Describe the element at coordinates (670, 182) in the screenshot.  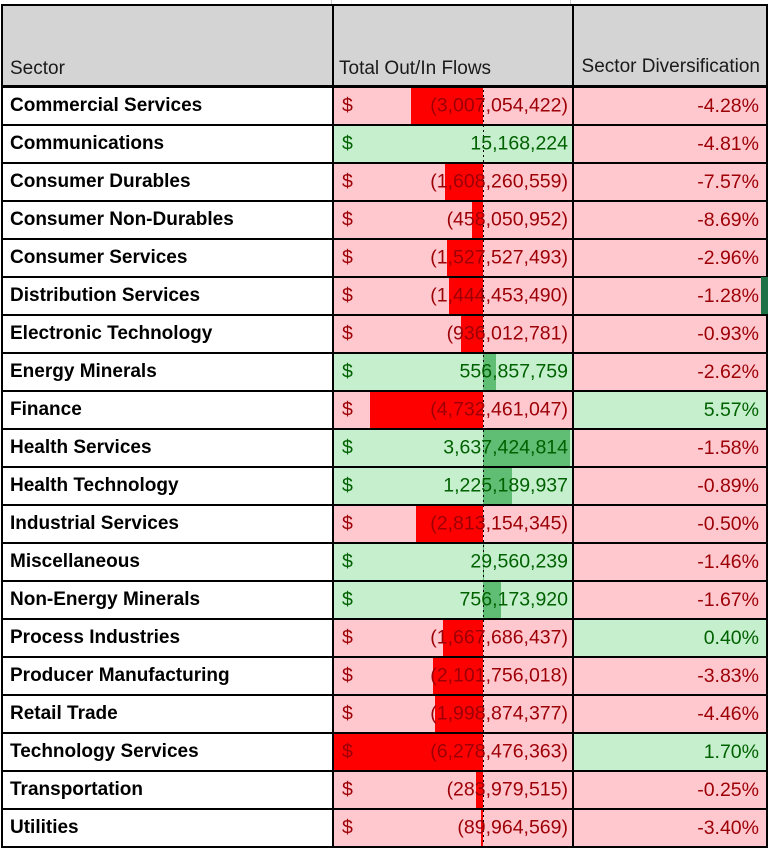
I see `diversification-cell: -7.57%` at that location.